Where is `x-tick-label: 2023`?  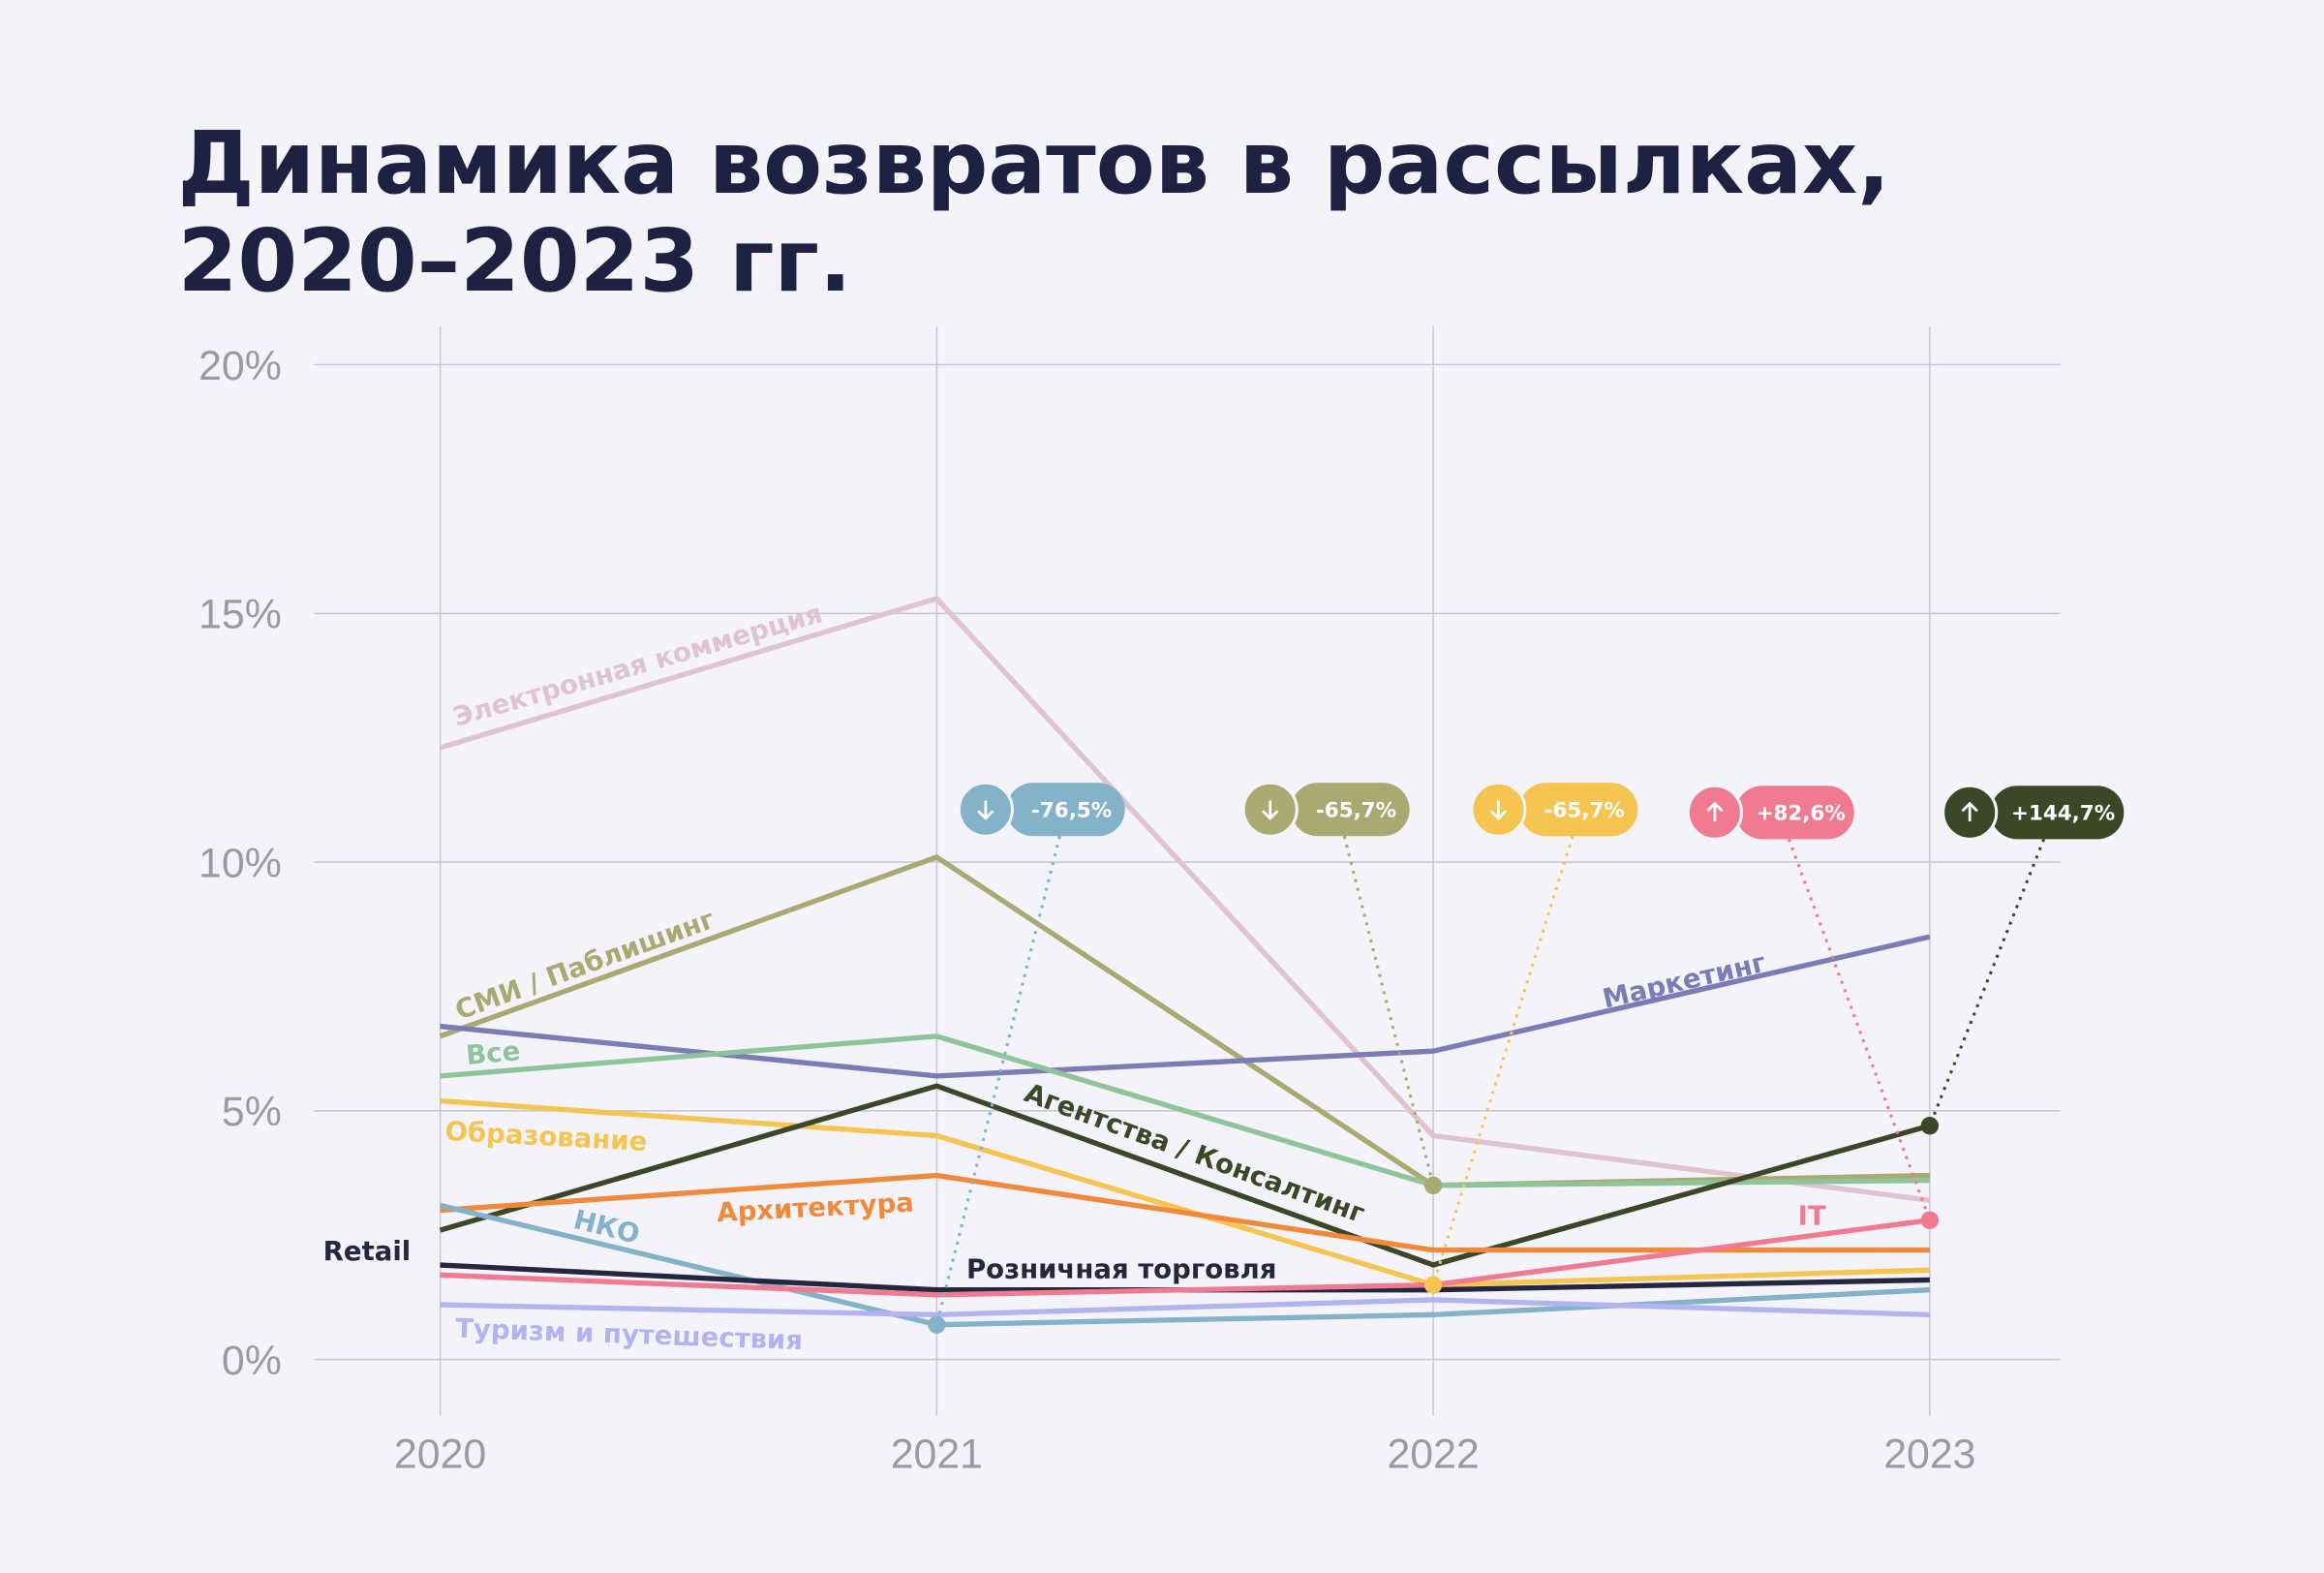
x-tick-label: 2023 is located at coordinates (1929, 1454).